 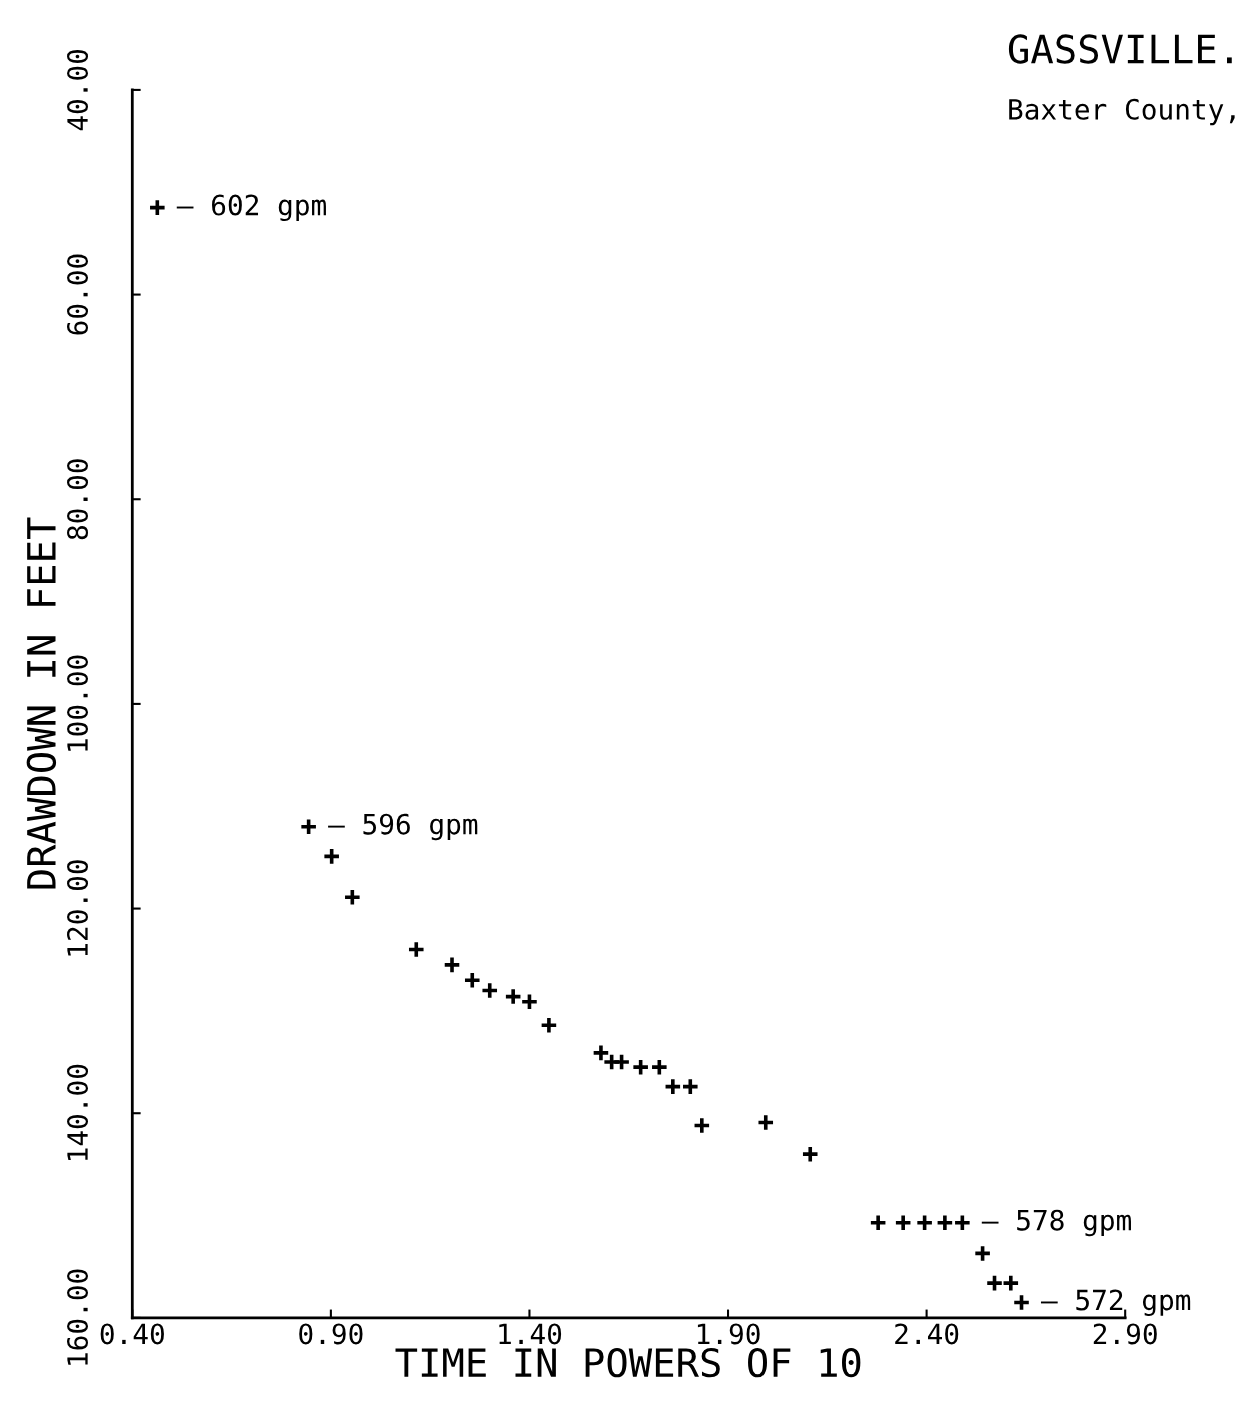 I want to click on x-tick-label: 1.40, so click(x=530, y=1334).